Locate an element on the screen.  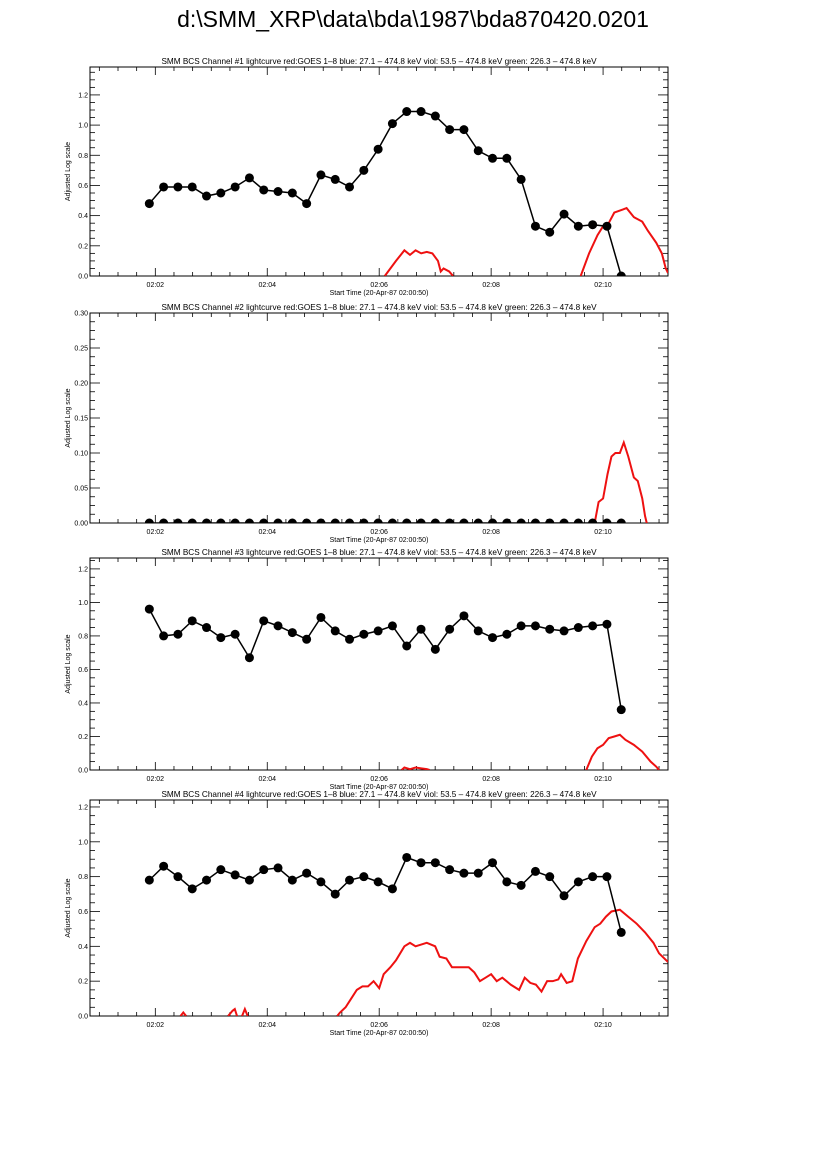
y-tick-label: 0.0 is located at coordinates (83, 771).